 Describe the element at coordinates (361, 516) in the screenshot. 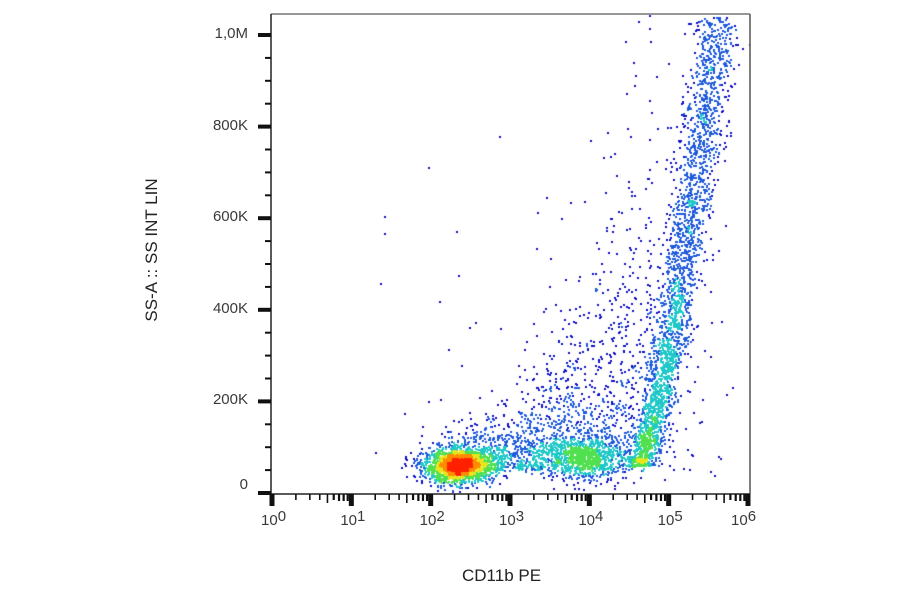

I see `x-tick-exponent: 1` at that location.